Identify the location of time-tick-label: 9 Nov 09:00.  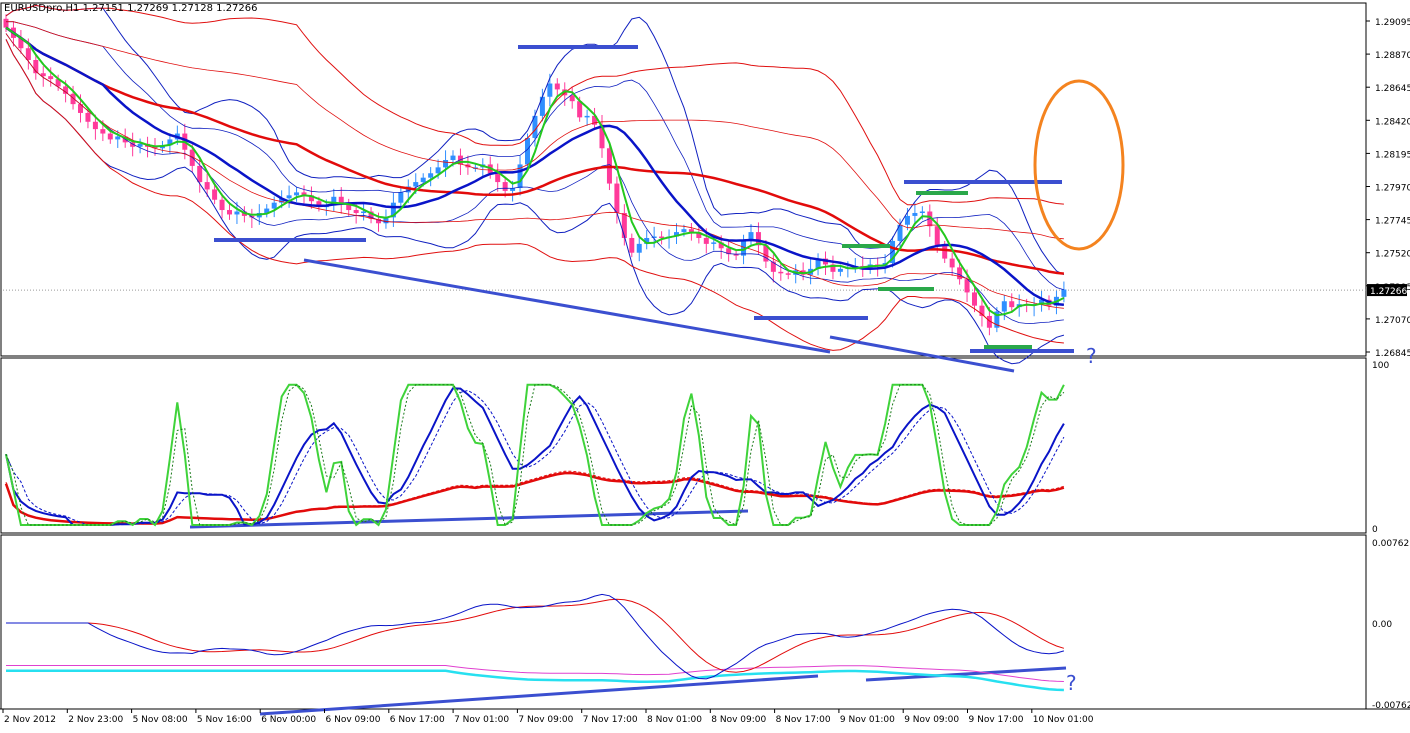
(931, 720).